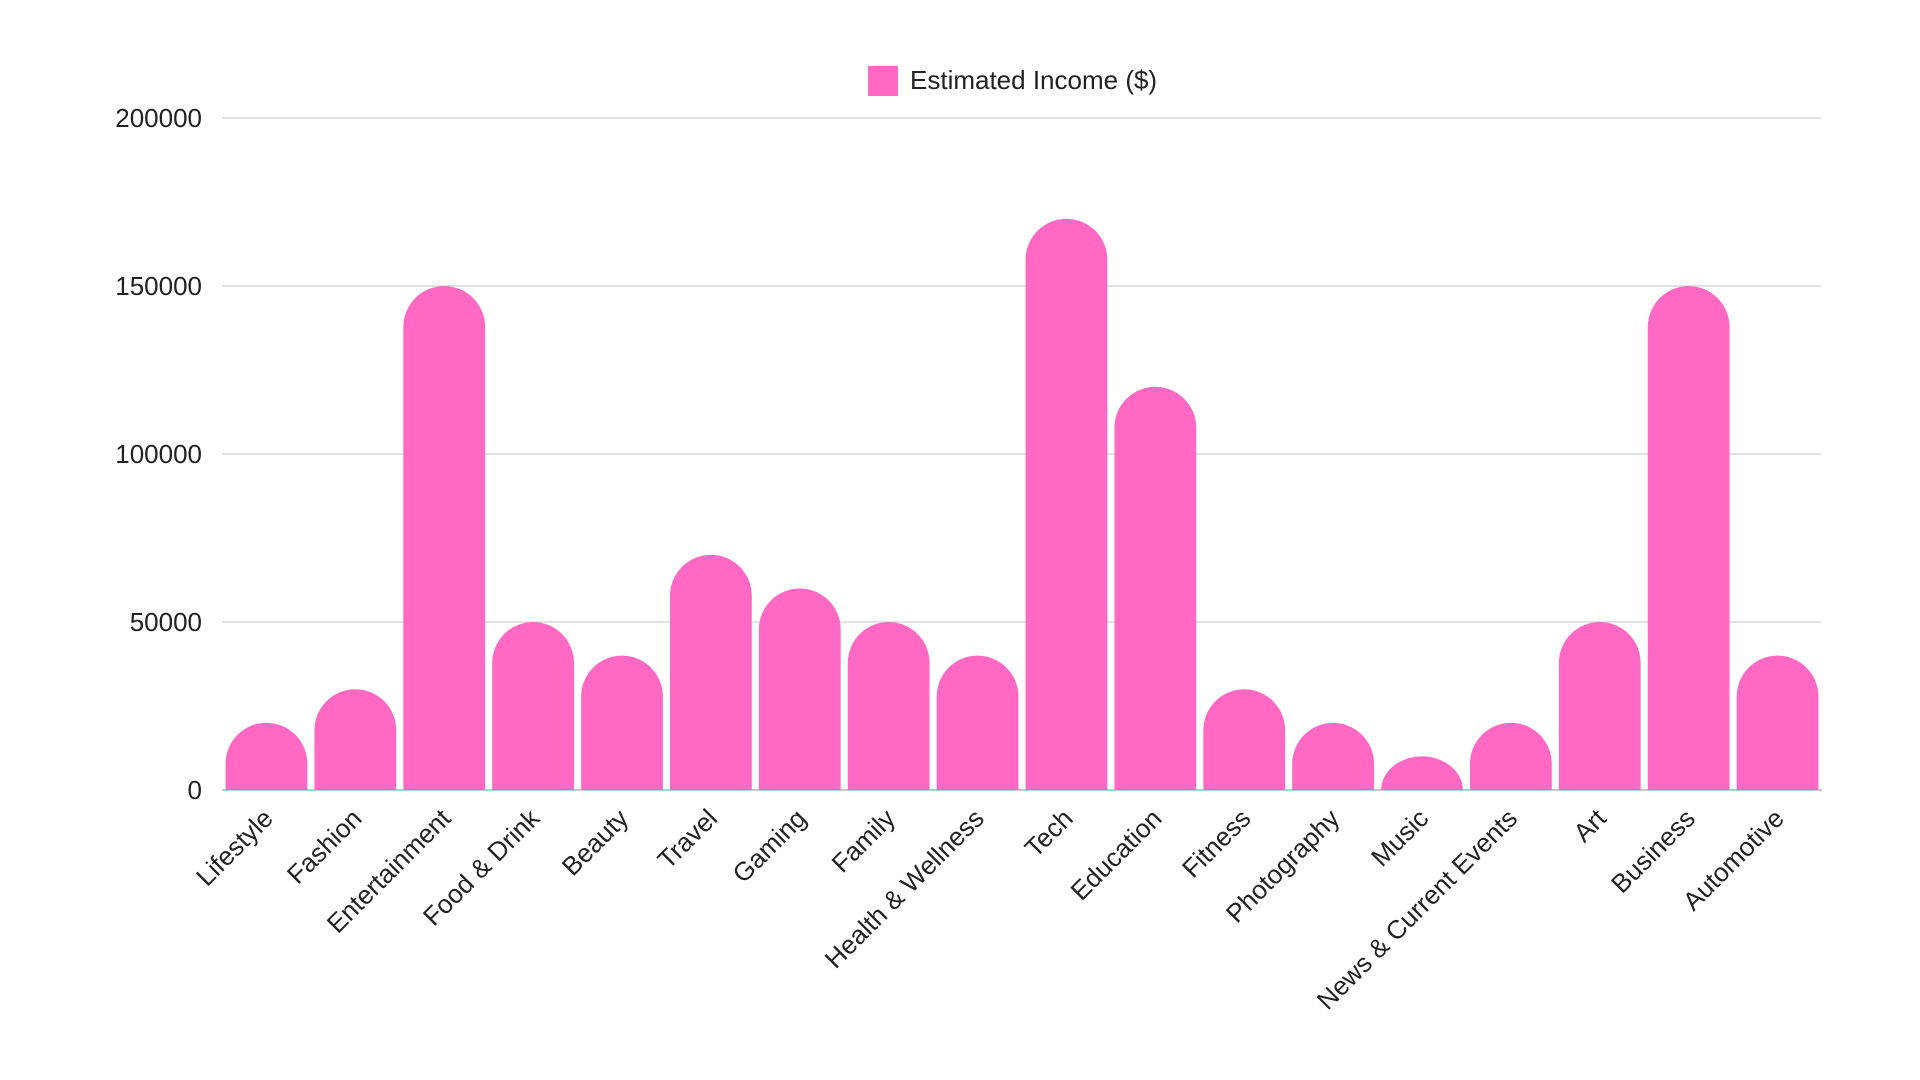 The image size is (1920, 1080). What do you see at coordinates (533, 706) in the screenshot?
I see `bar-food-drink` at bounding box center [533, 706].